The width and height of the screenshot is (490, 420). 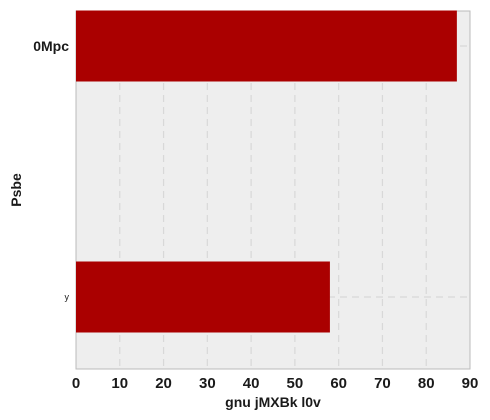 What do you see at coordinates (207, 383) in the screenshot?
I see `x-tick-label: 30` at bounding box center [207, 383].